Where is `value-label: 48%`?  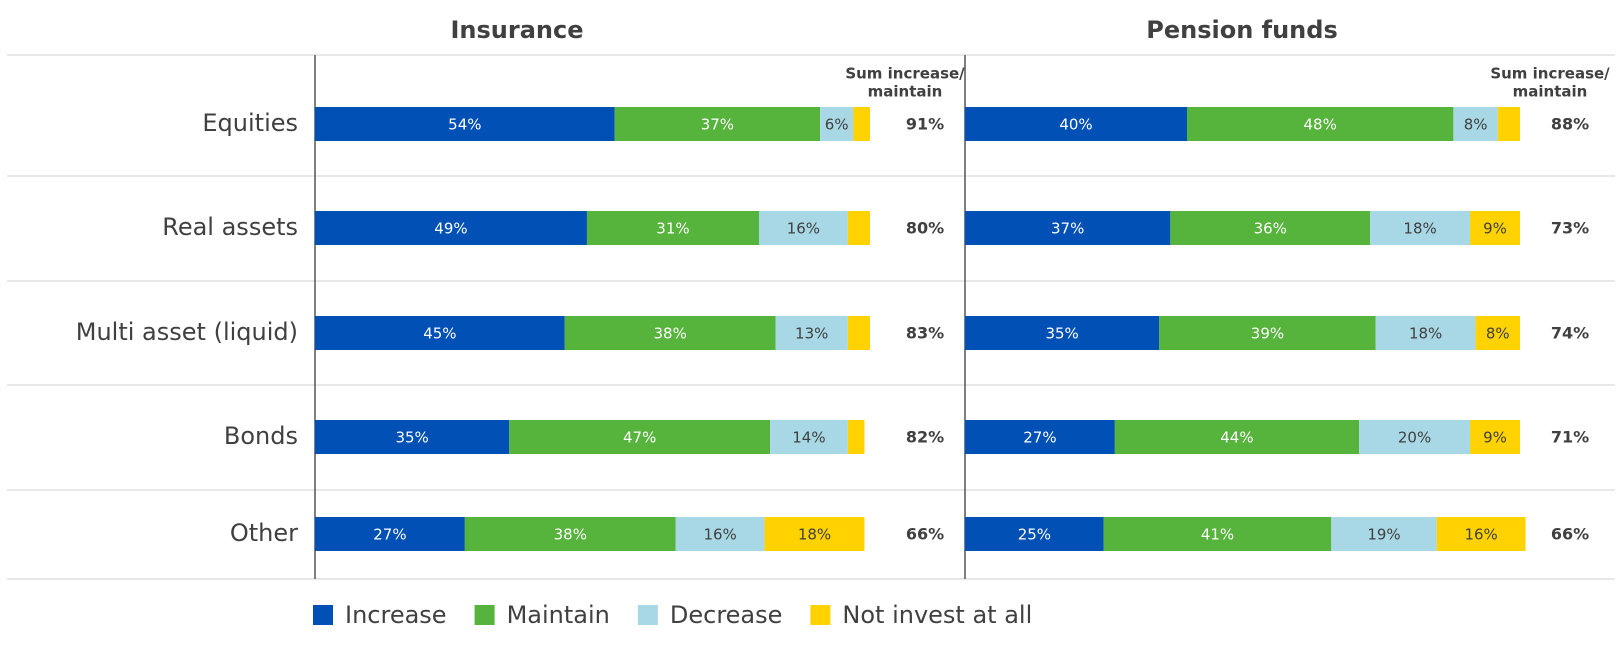 value-label: 48% is located at coordinates (1320, 125).